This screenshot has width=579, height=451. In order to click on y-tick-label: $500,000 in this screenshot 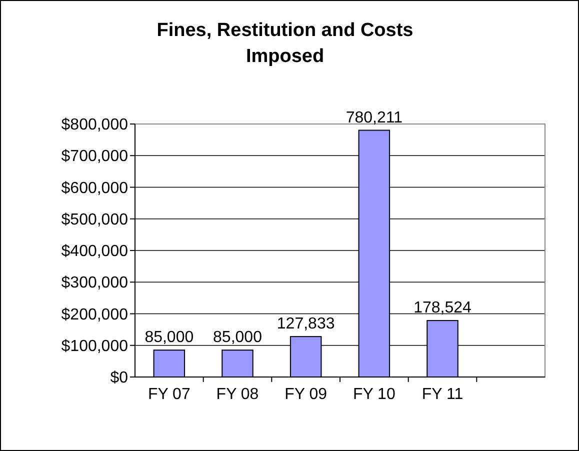, I will do `click(94, 219)`.